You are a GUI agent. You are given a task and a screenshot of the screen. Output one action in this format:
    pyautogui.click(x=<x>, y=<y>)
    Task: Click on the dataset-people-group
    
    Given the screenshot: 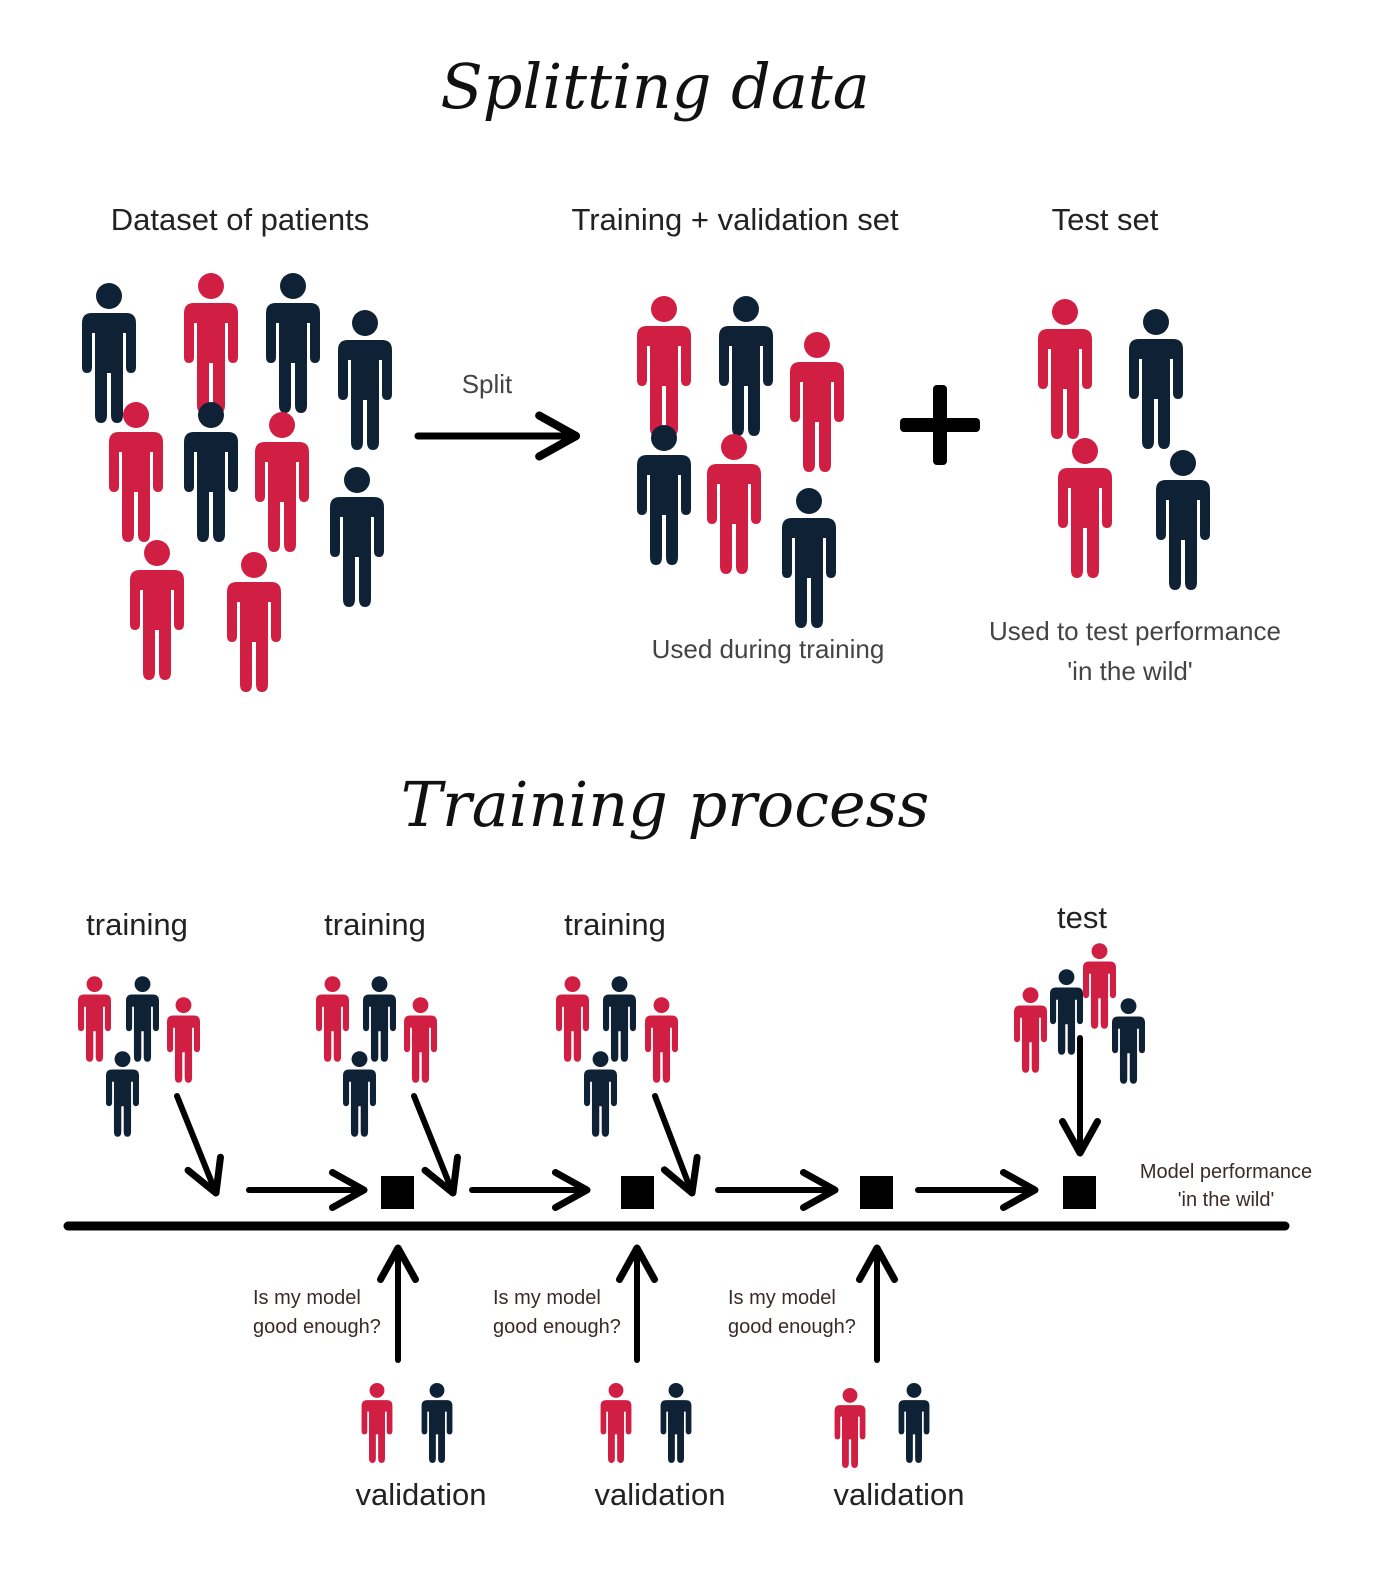 What is the action you would take?
    pyautogui.click(x=237, y=482)
    